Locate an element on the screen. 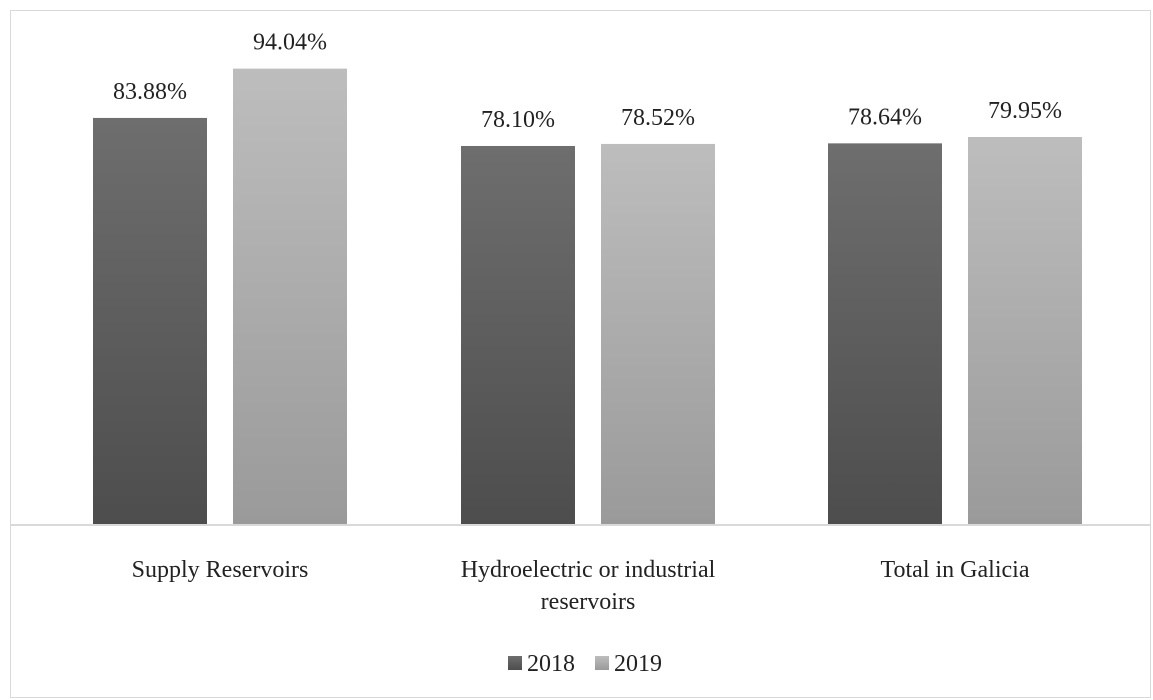 This screenshot has height=700, width=1153. category-label-line: Supply Reservoirs is located at coordinates (220, 570).